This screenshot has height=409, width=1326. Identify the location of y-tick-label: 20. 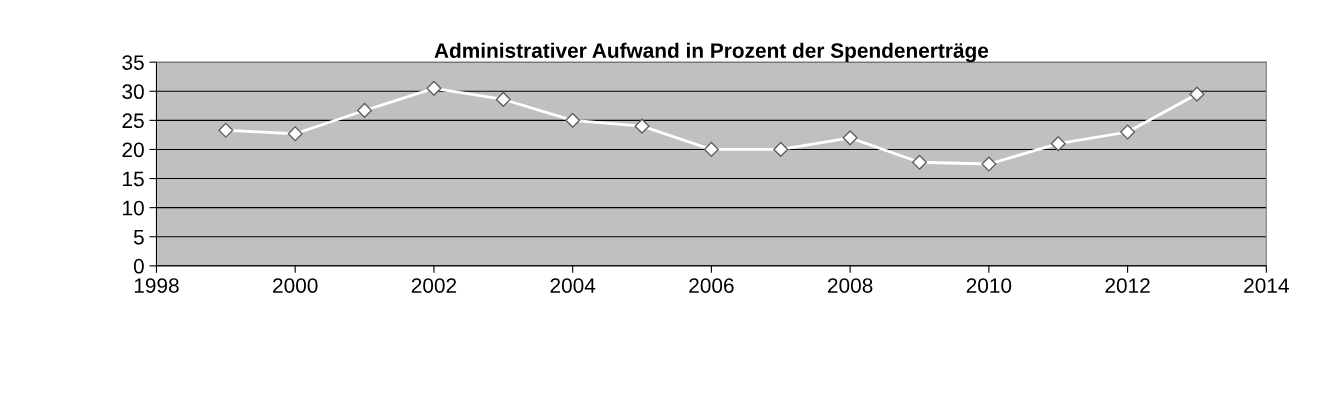
(133, 150).